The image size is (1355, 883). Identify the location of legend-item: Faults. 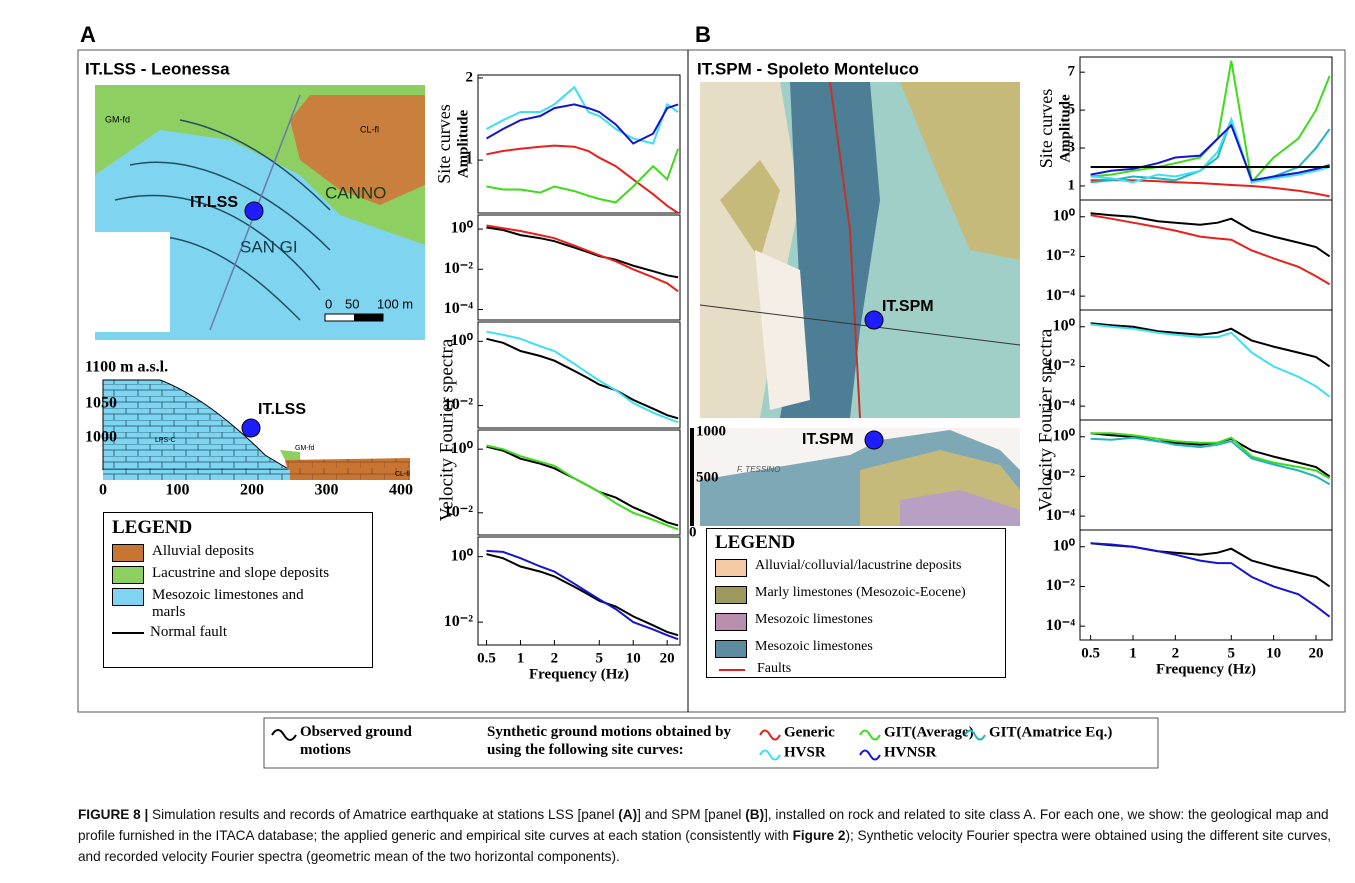
(856, 669).